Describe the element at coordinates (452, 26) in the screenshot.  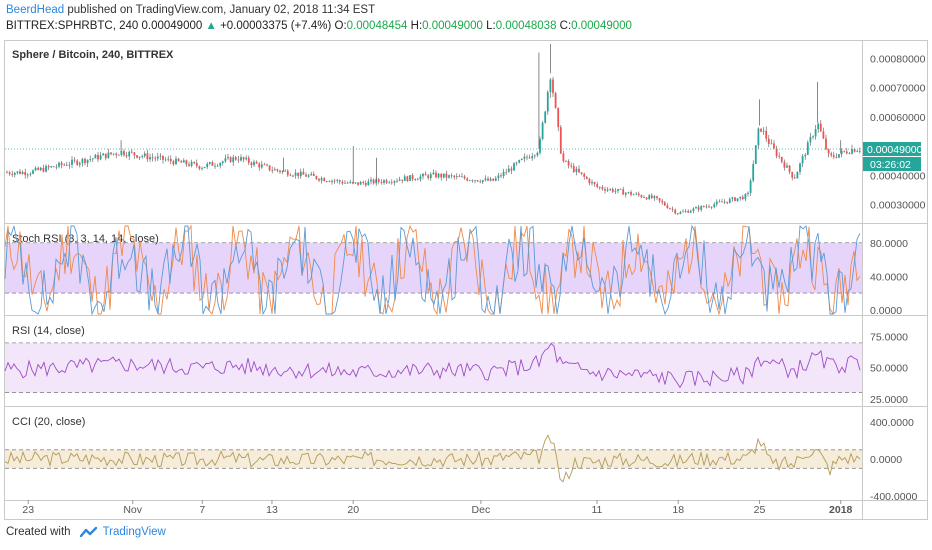
I see `high-value: 0.00049000` at that location.